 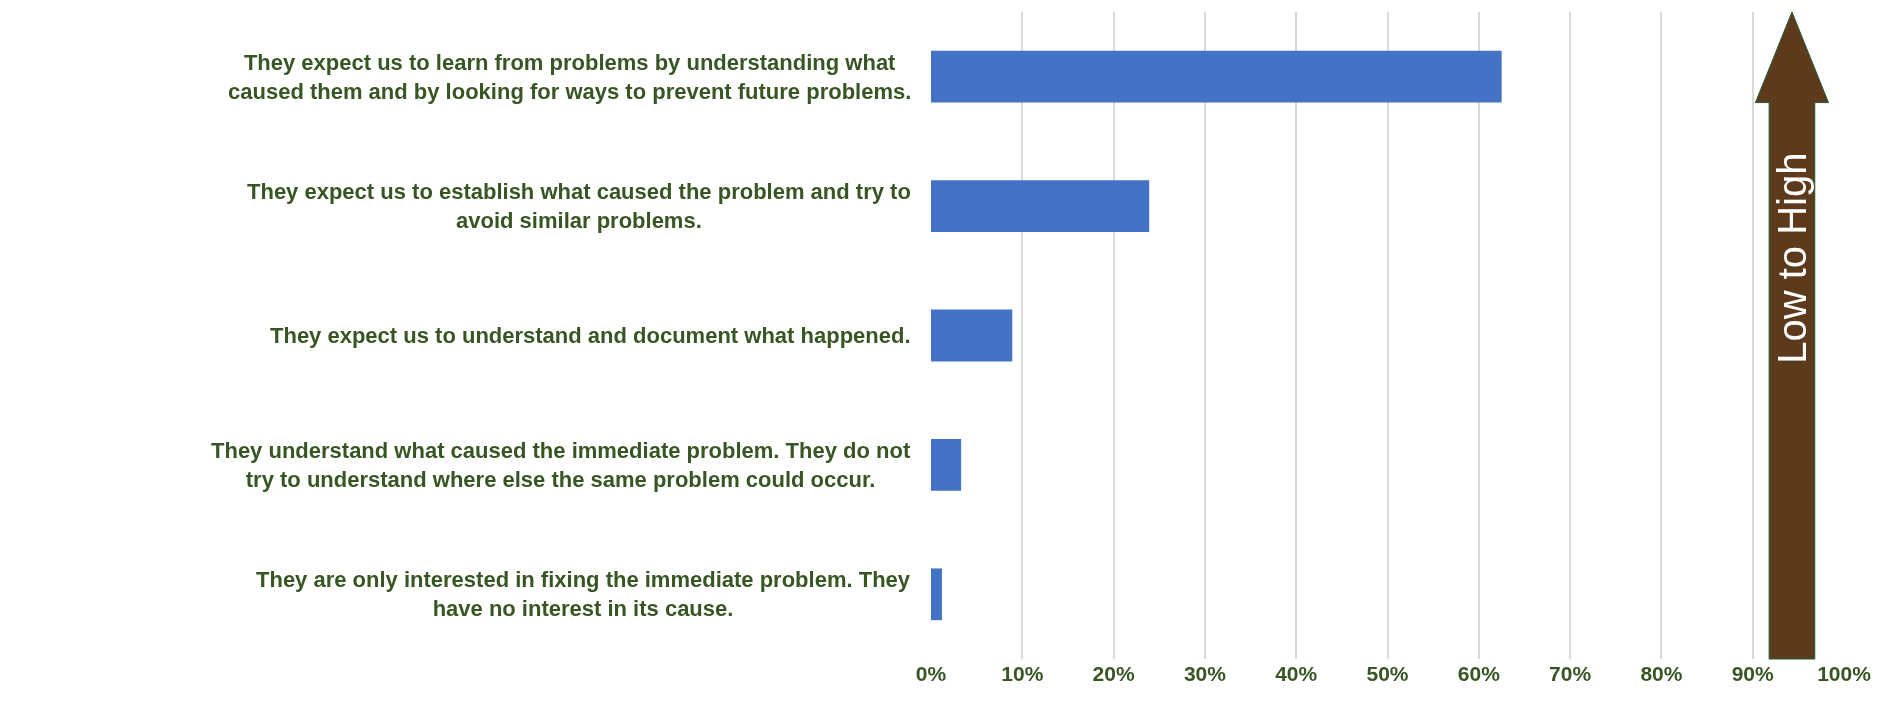 I want to click on y-tick-label: They are only interested in fixing the immediate problem. They have no interest in its cause., so click(x=583, y=594).